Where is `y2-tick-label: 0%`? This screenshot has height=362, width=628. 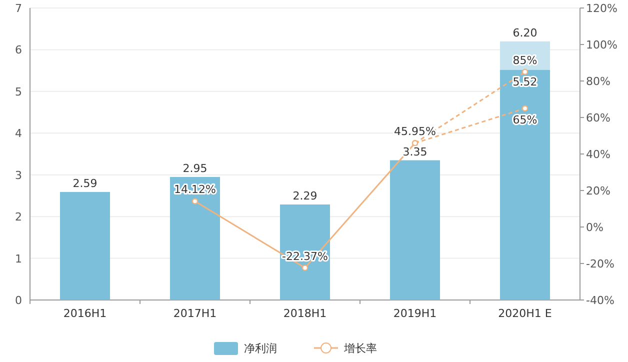
y2-tick-label: 0% is located at coordinates (595, 227).